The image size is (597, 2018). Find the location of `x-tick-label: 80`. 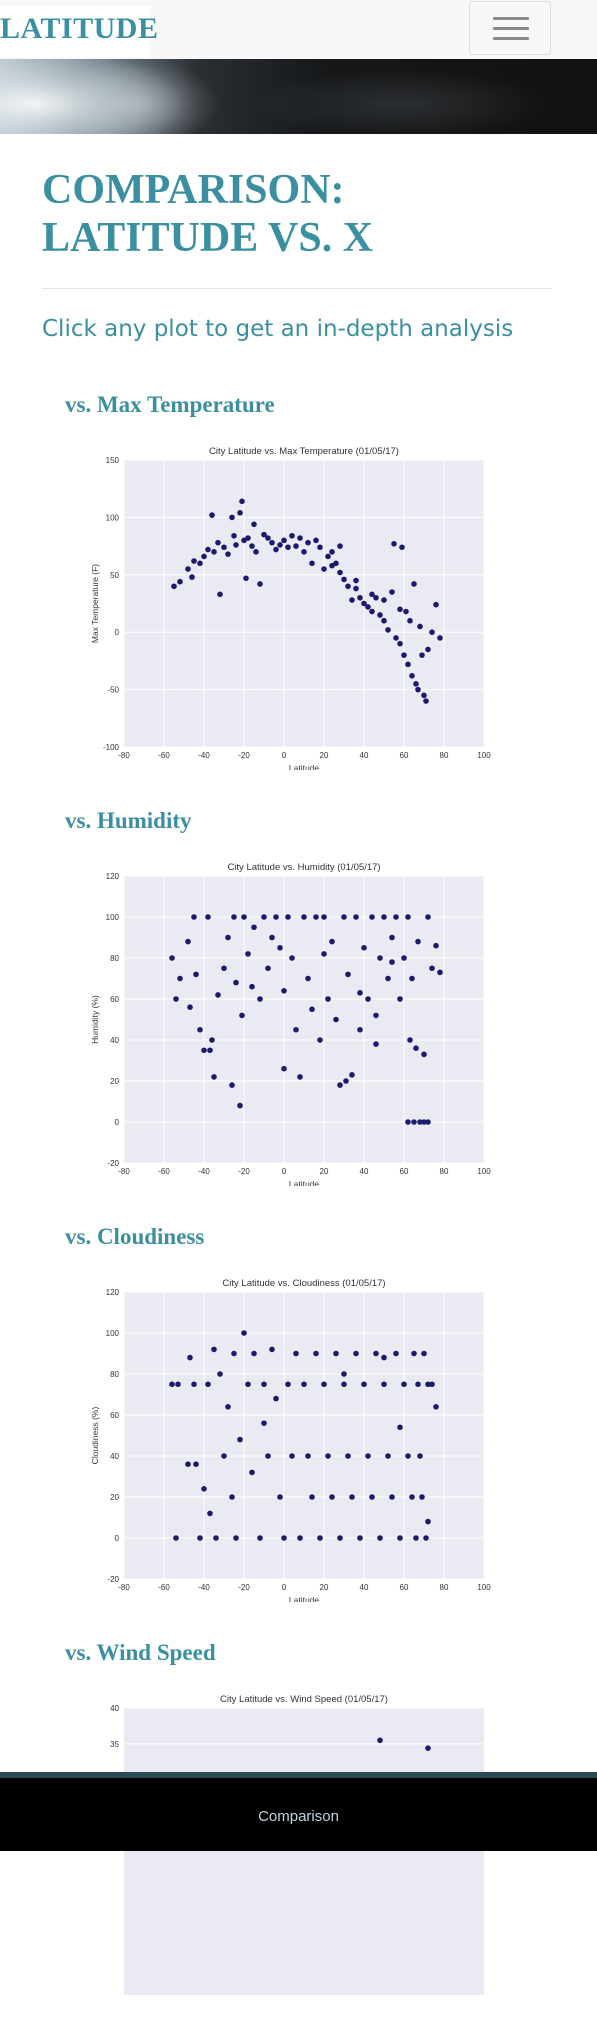

x-tick-label: 80 is located at coordinates (444, 1171).